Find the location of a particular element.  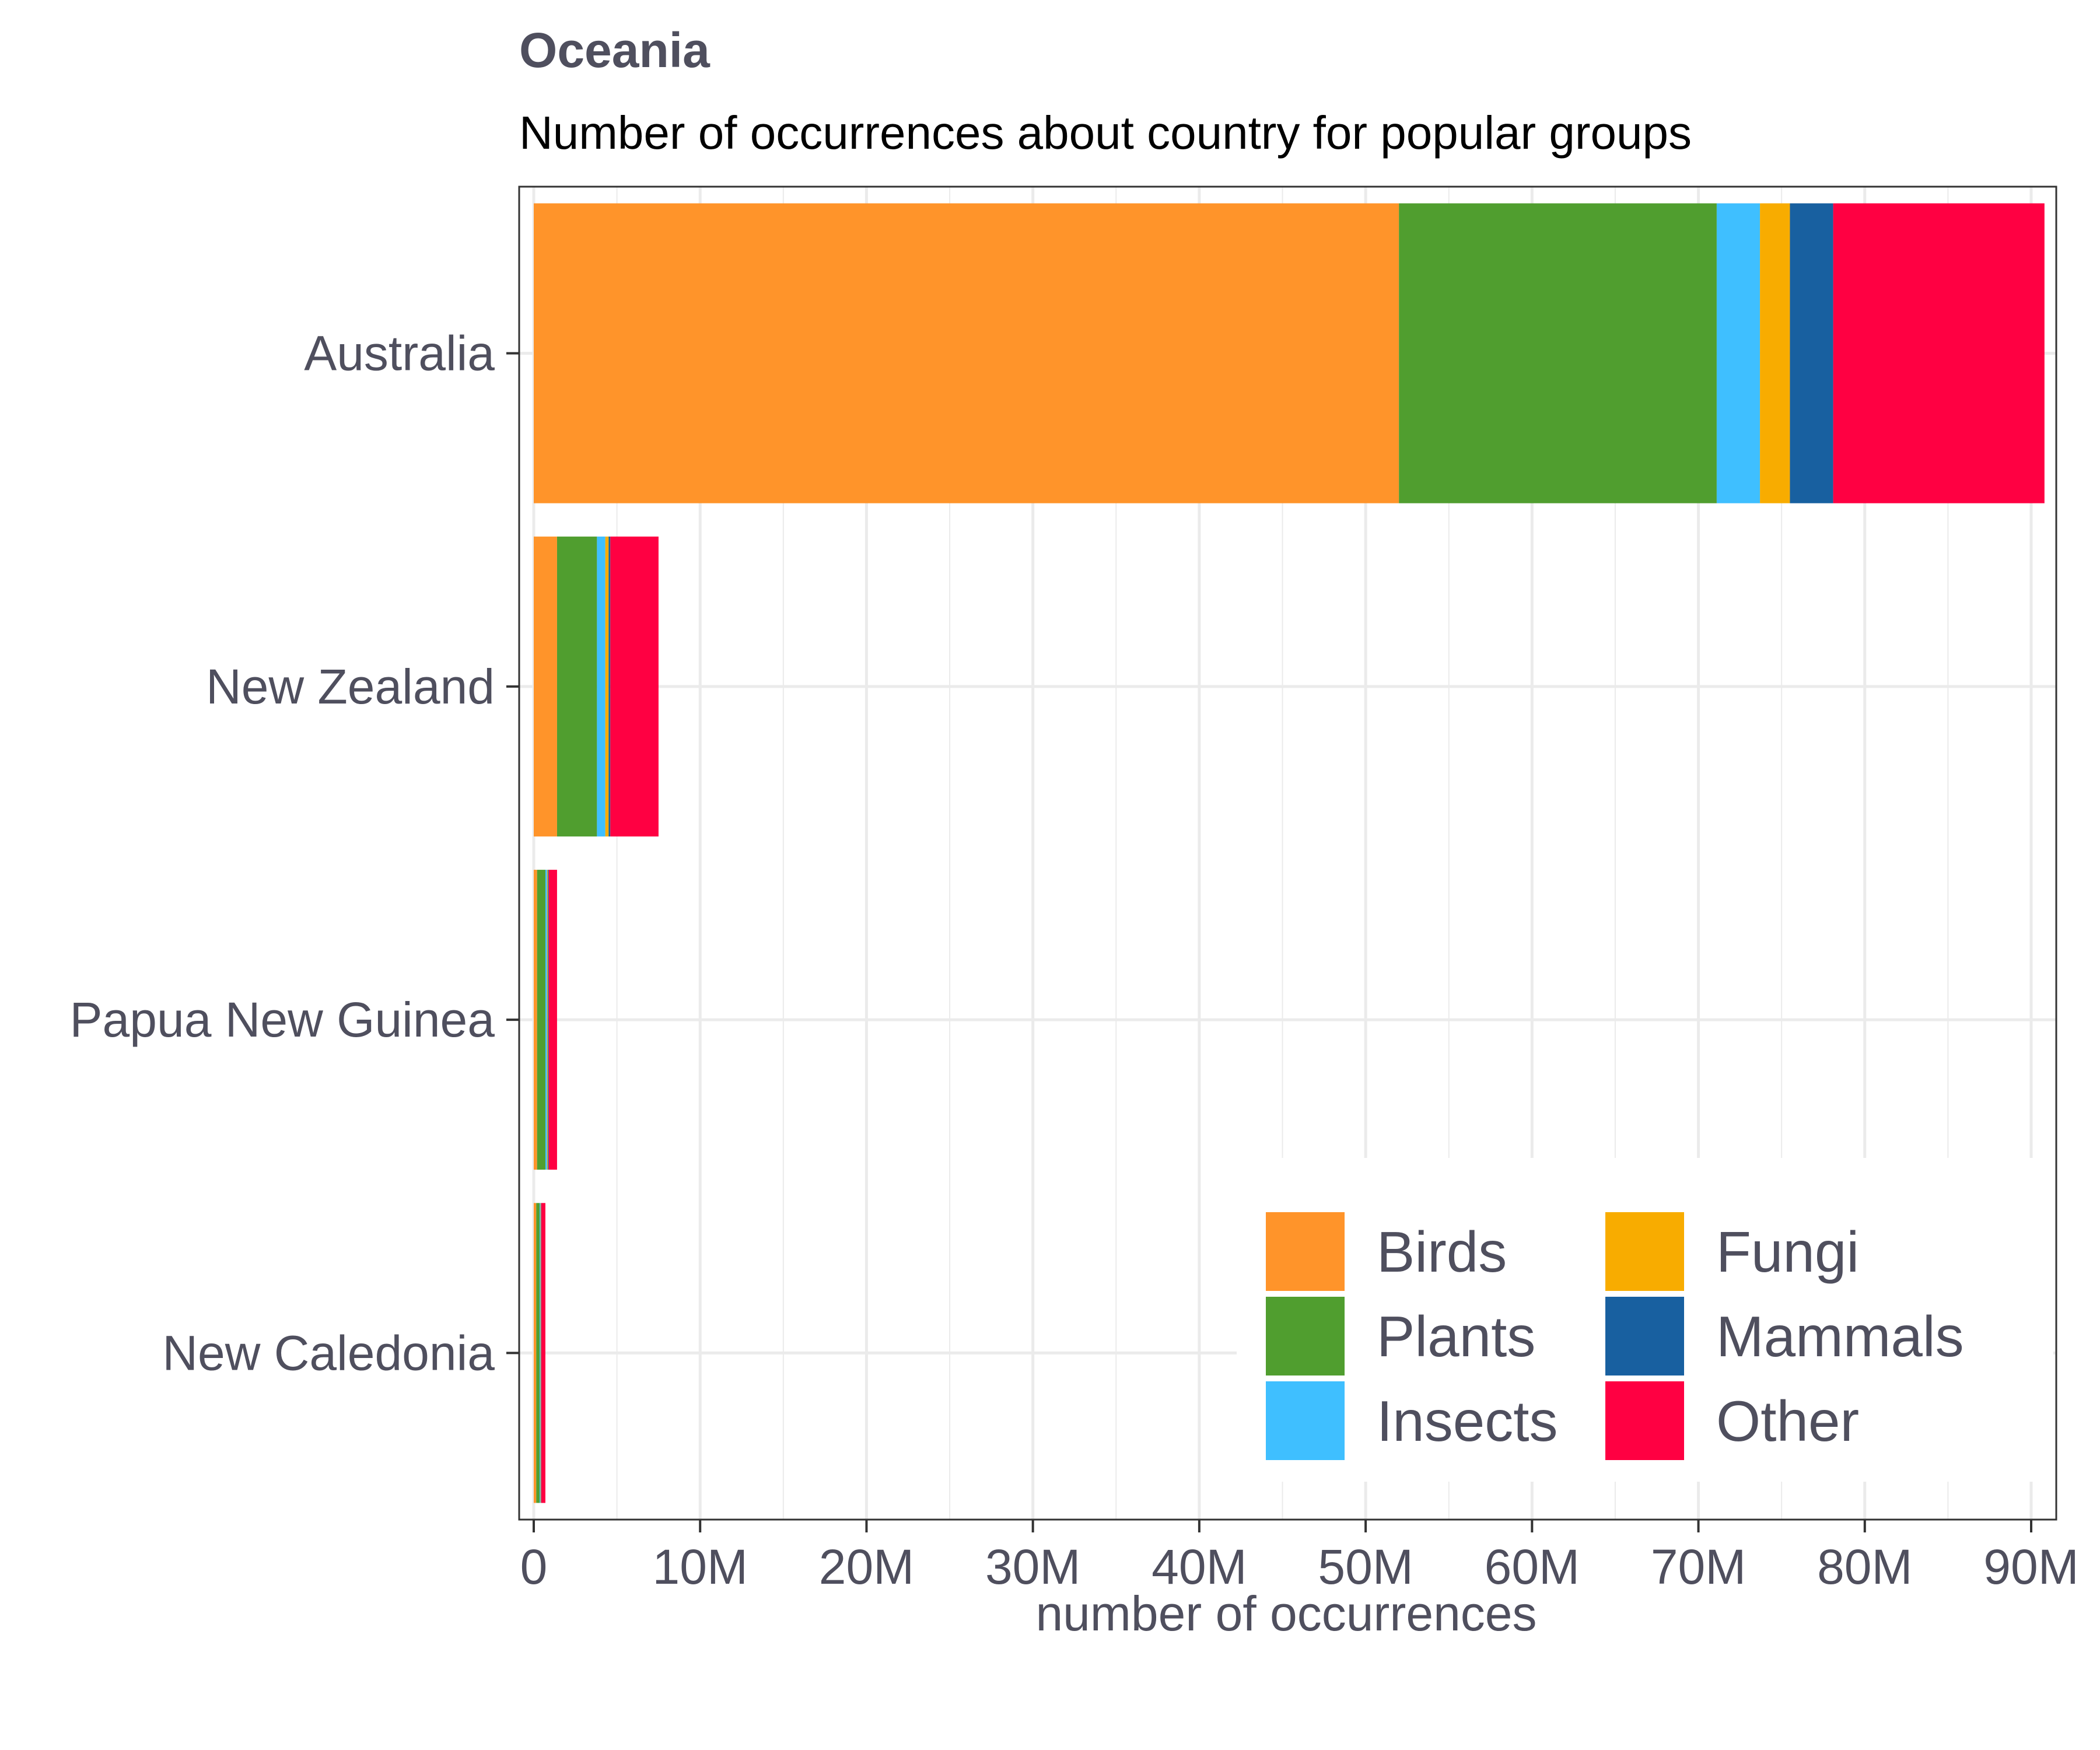

x-tick-label: 50M is located at coordinates (1365, 1566).